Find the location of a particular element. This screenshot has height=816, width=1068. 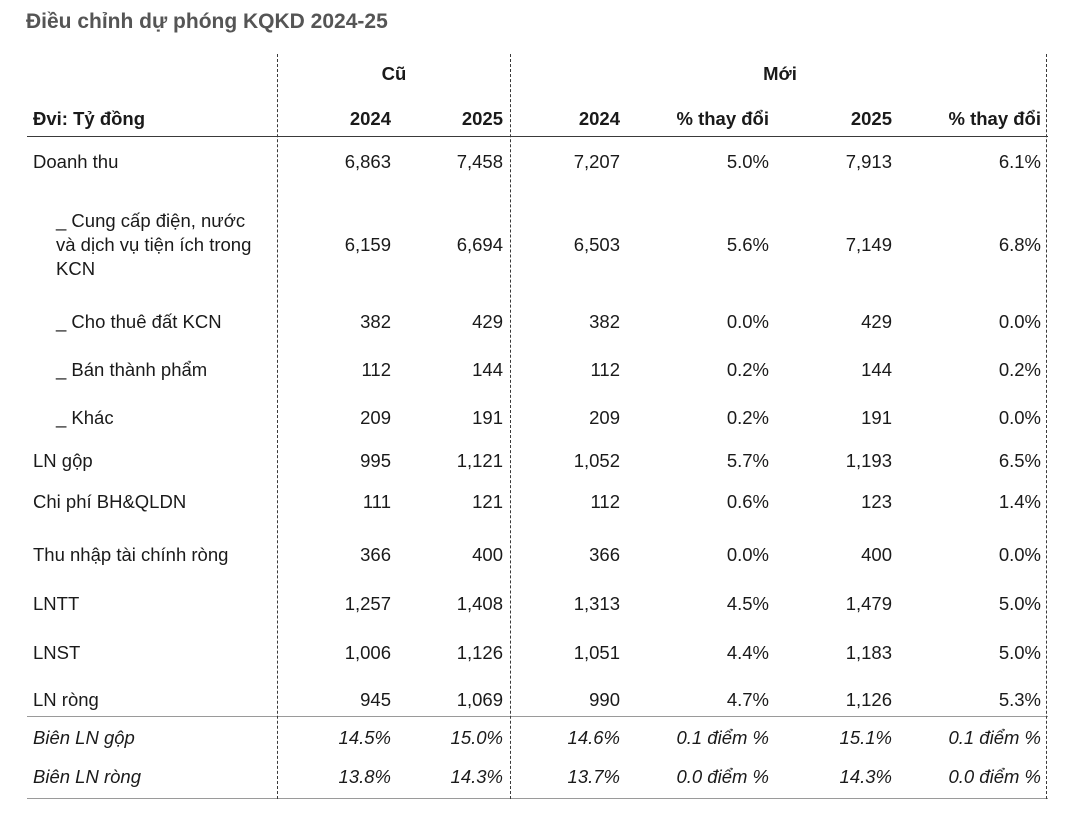

row-label: Thu nhập tài chính ròng is located at coordinates (131, 554).